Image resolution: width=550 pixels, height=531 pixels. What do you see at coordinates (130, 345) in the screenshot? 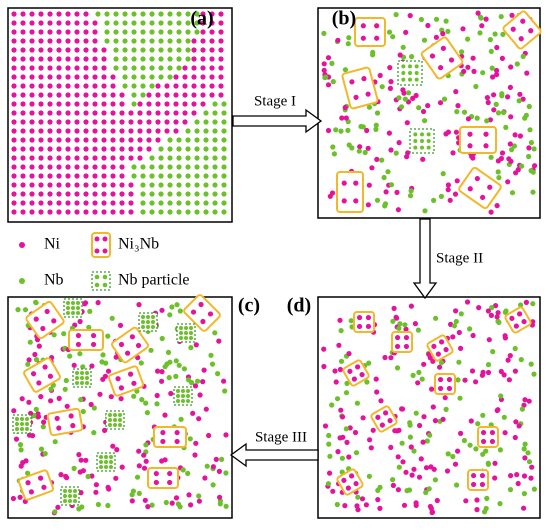
I see `ni3nb-cluster` at bounding box center [130, 345].